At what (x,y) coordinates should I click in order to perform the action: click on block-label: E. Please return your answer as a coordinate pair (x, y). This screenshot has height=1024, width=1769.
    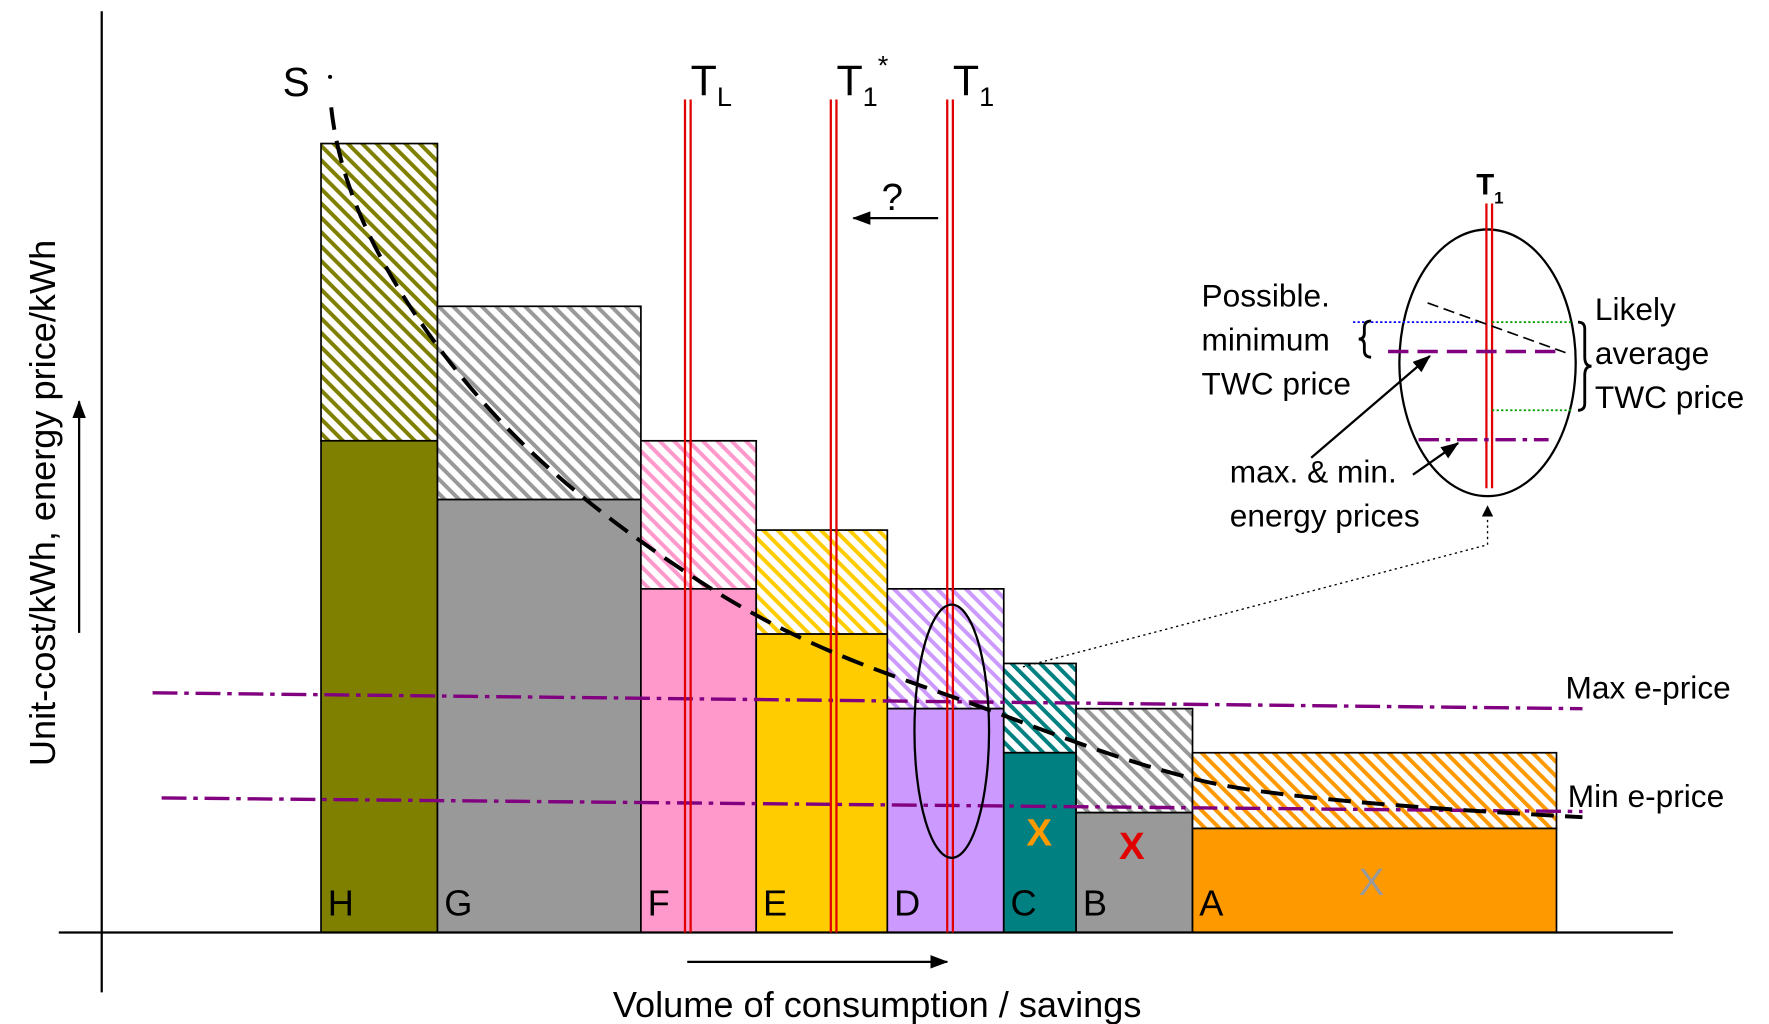
    Looking at the image, I should click on (775, 902).